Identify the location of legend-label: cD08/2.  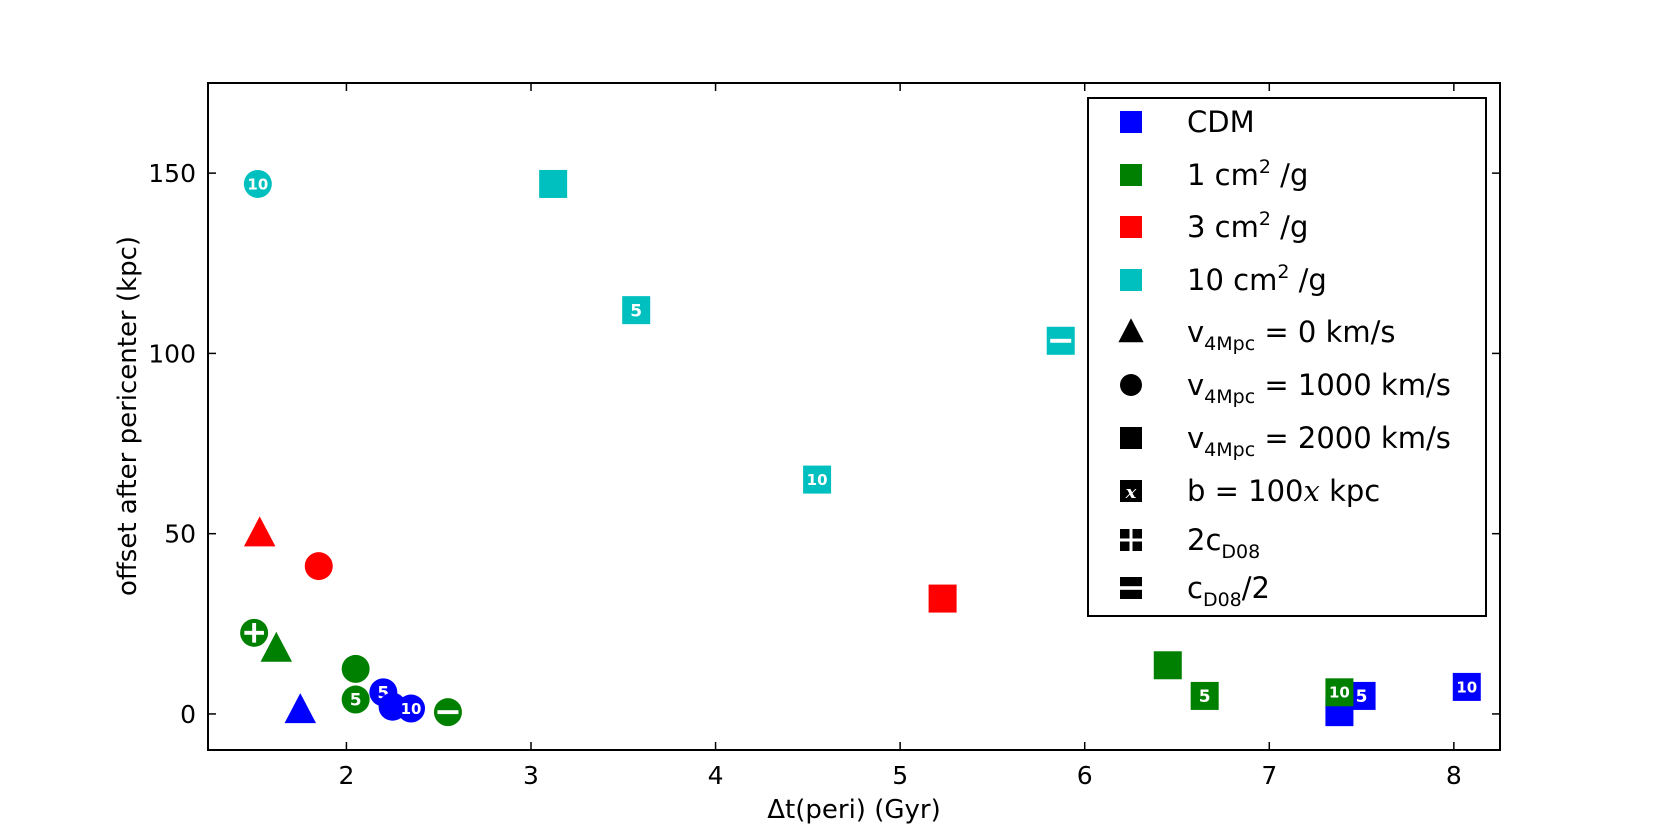
(1228, 591).